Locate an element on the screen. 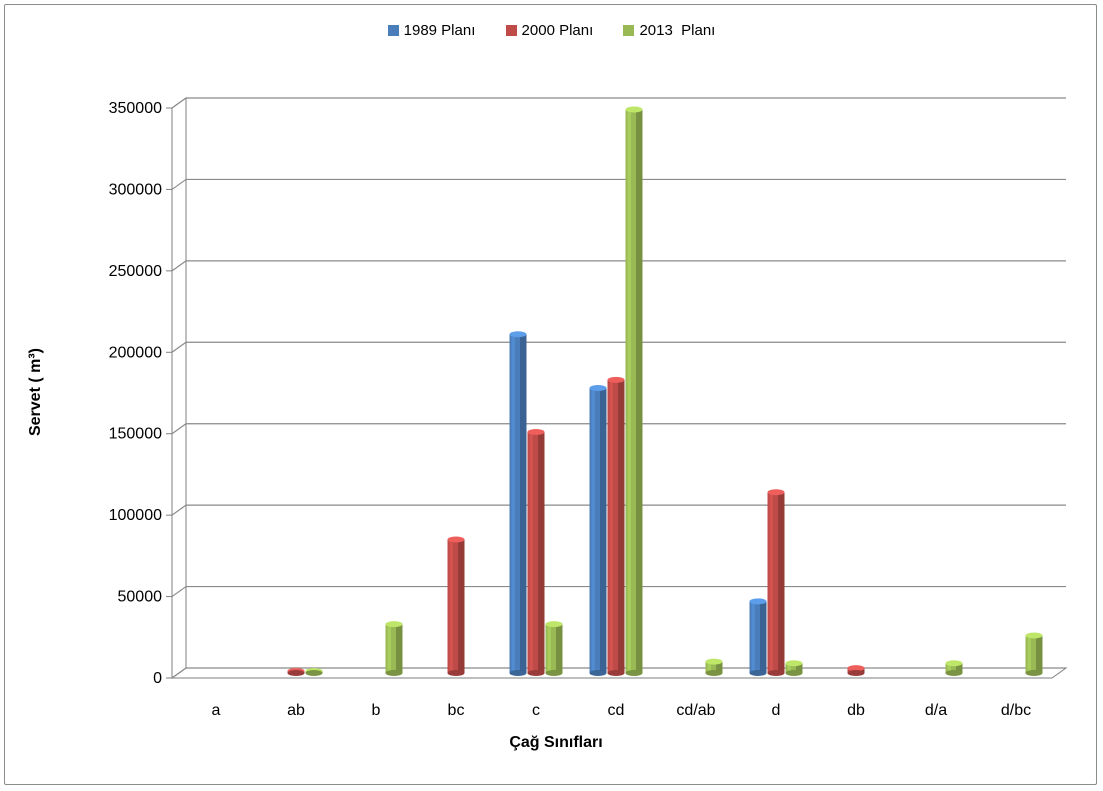 The height and width of the screenshot is (791, 1103). legend-item-2000: 2000 Planı is located at coordinates (549, 30).